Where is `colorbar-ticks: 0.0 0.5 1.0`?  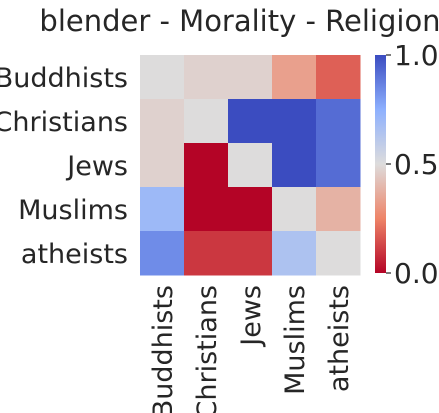
colorbar-ticks: 0.0 0.5 1.0 is located at coordinates (412, 164).